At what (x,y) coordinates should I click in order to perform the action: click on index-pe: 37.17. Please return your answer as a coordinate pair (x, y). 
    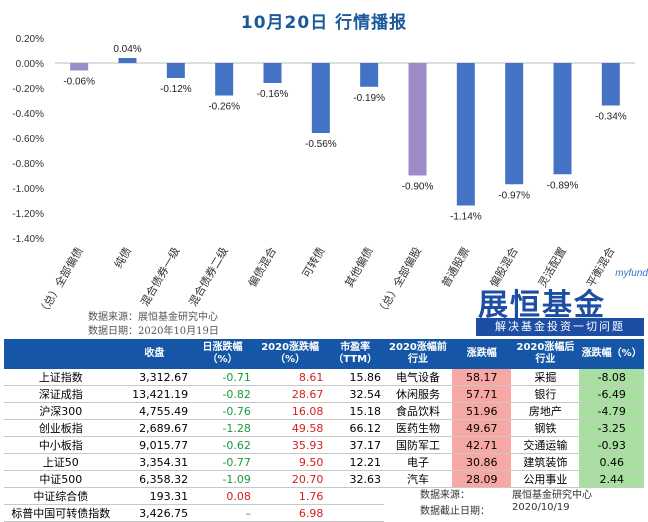
    Looking at the image, I should click on (355, 445).